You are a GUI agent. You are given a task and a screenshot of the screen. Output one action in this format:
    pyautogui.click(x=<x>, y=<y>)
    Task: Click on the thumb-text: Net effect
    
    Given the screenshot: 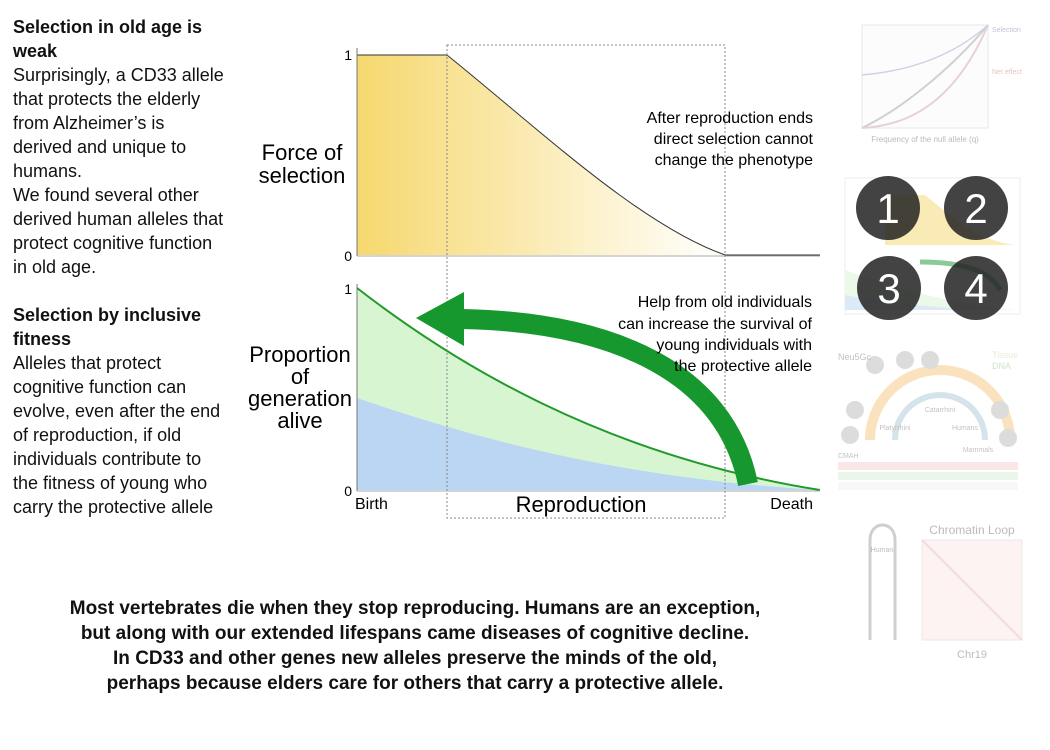 What is the action you would take?
    pyautogui.click(x=1007, y=72)
    